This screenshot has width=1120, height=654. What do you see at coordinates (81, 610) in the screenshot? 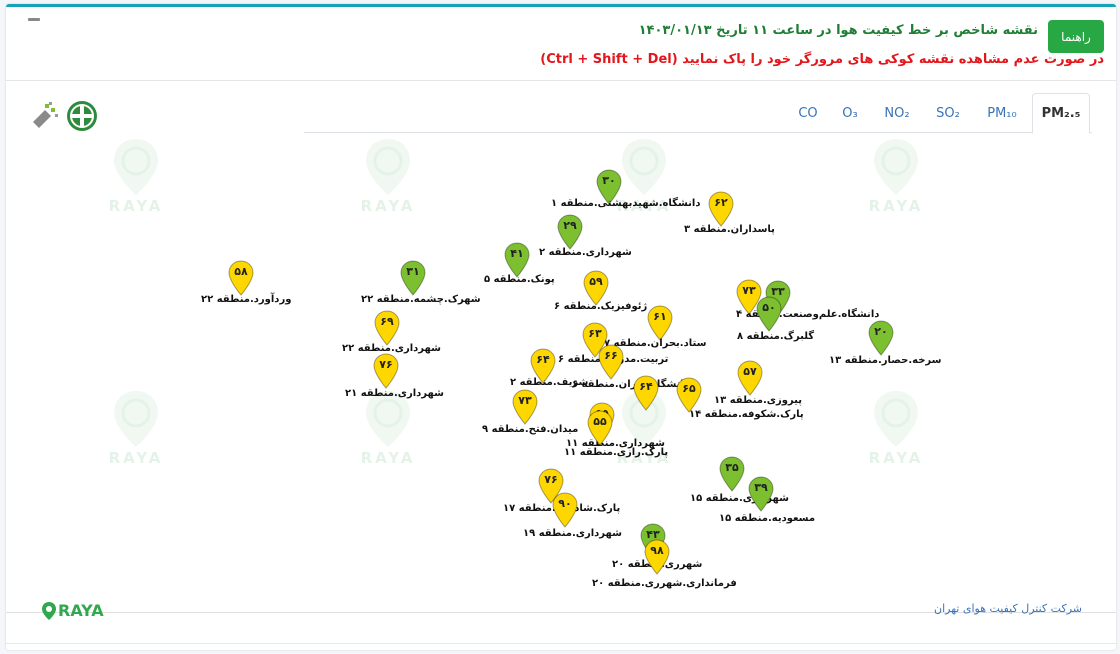
I see `raya-brand-text: RAYA` at bounding box center [81, 610].